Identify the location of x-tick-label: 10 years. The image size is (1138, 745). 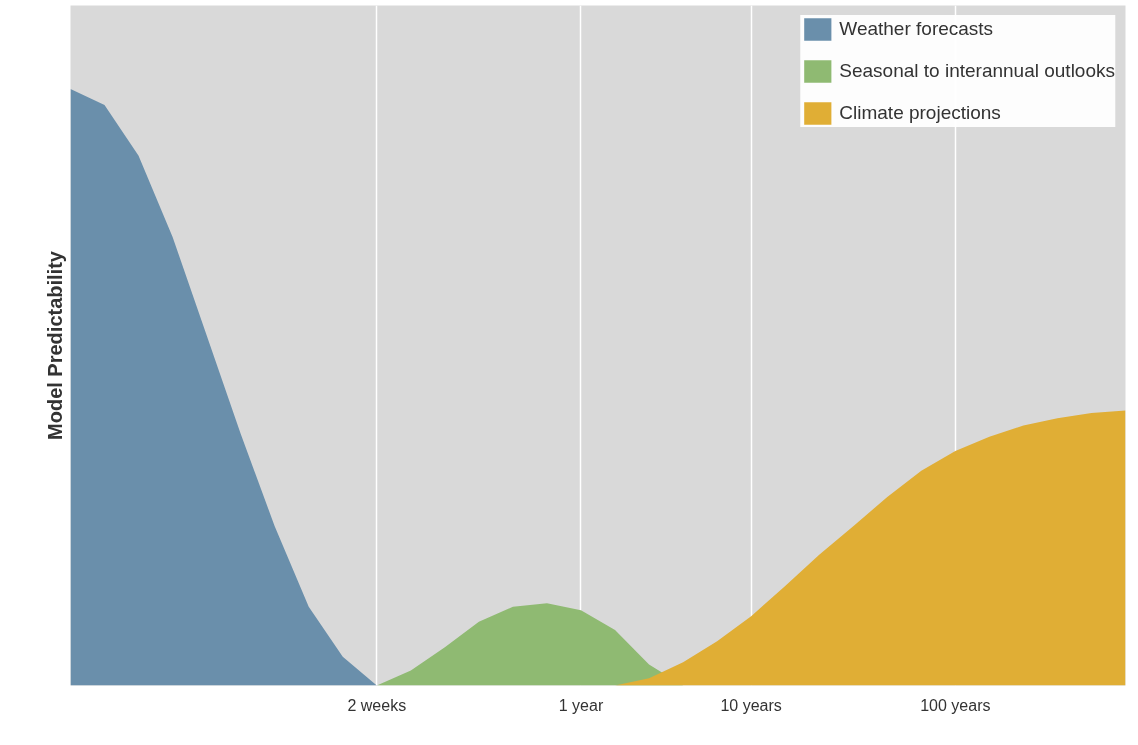
(751, 705).